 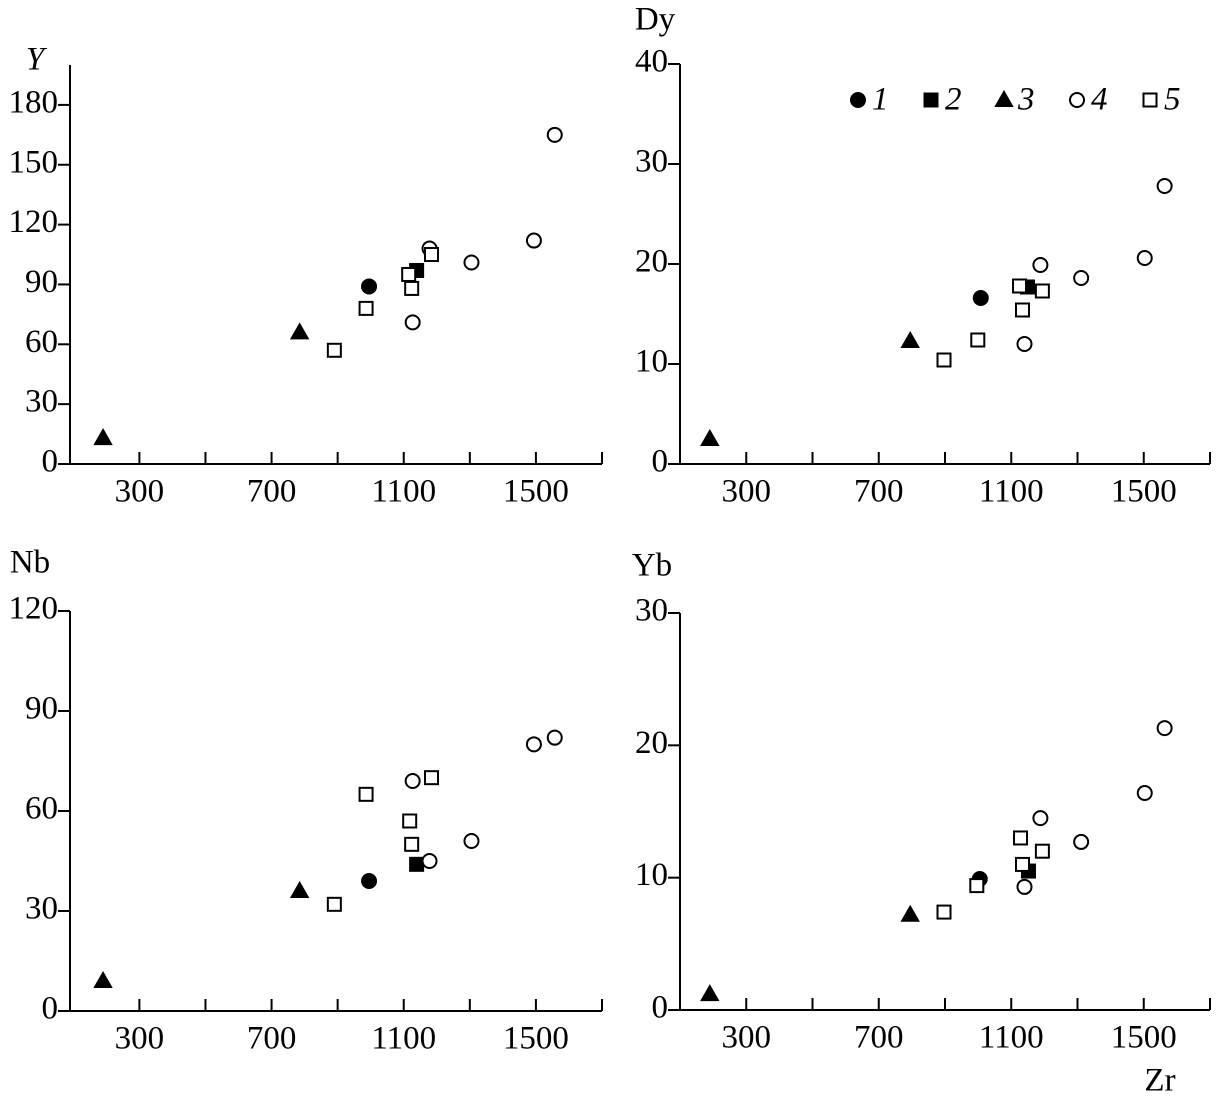 I want to click on y-axis-label: Y, so click(x=37, y=60).